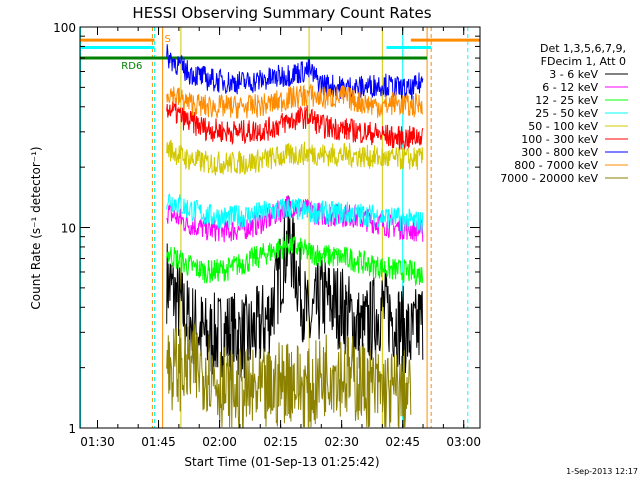  What do you see at coordinates (559, 152) in the screenshot?
I see `legend-label-6: 300 - 800 keV` at bounding box center [559, 152].